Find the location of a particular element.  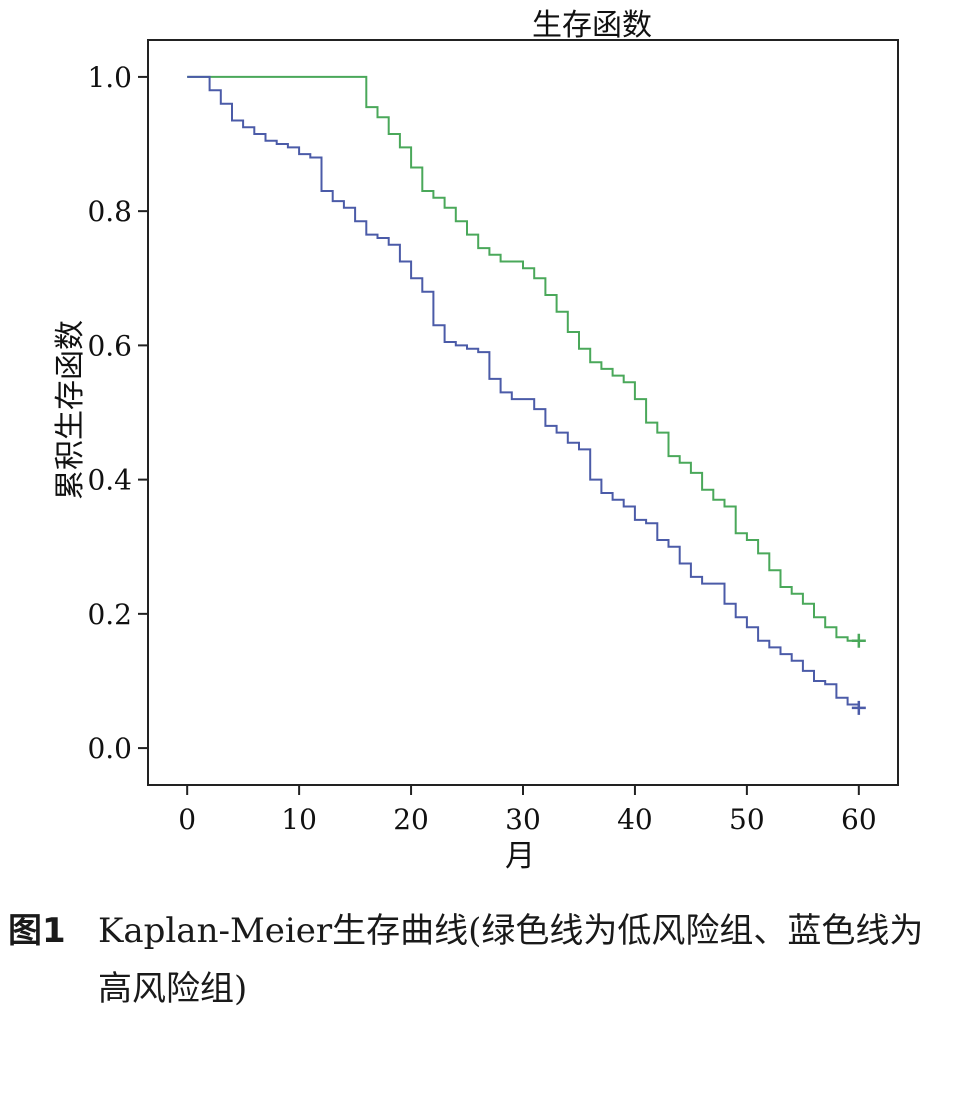

x-tick-label: 50 is located at coordinates (747, 819).